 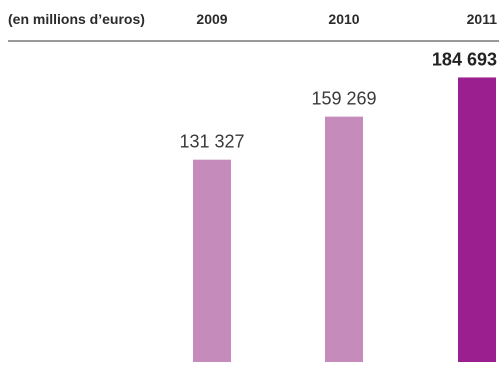 What do you see at coordinates (482, 19) in the screenshot?
I see `year-header-2011: 2011` at bounding box center [482, 19].